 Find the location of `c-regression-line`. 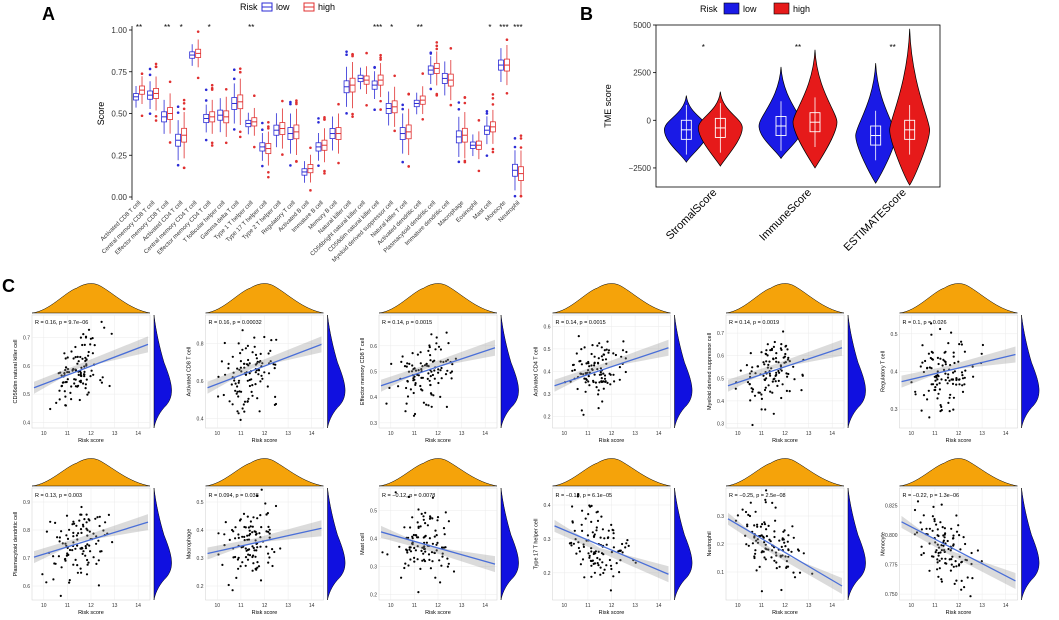

c-regression-line is located at coordinates (264, 366).